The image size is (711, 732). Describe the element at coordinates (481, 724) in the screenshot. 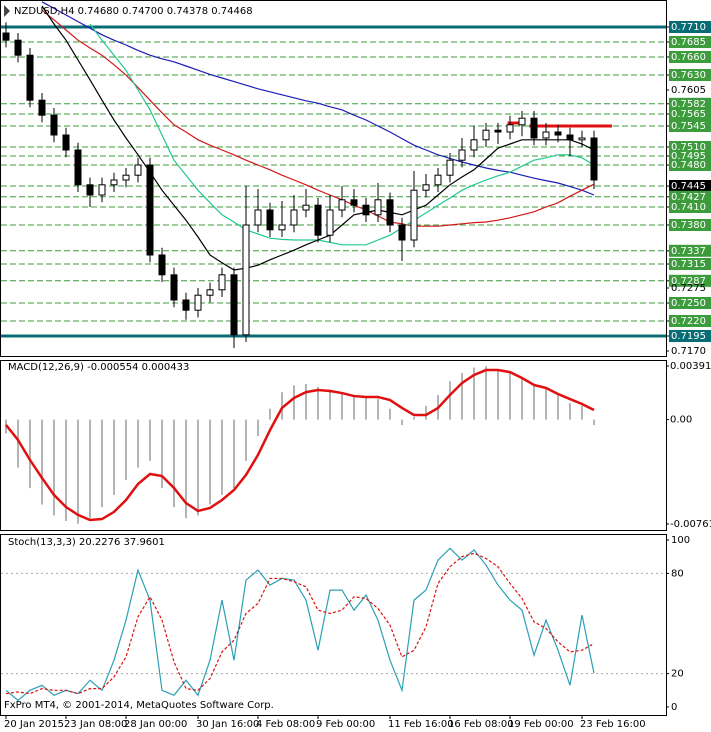

I see `x-tick-label: 16 Feb 08:00` at that location.